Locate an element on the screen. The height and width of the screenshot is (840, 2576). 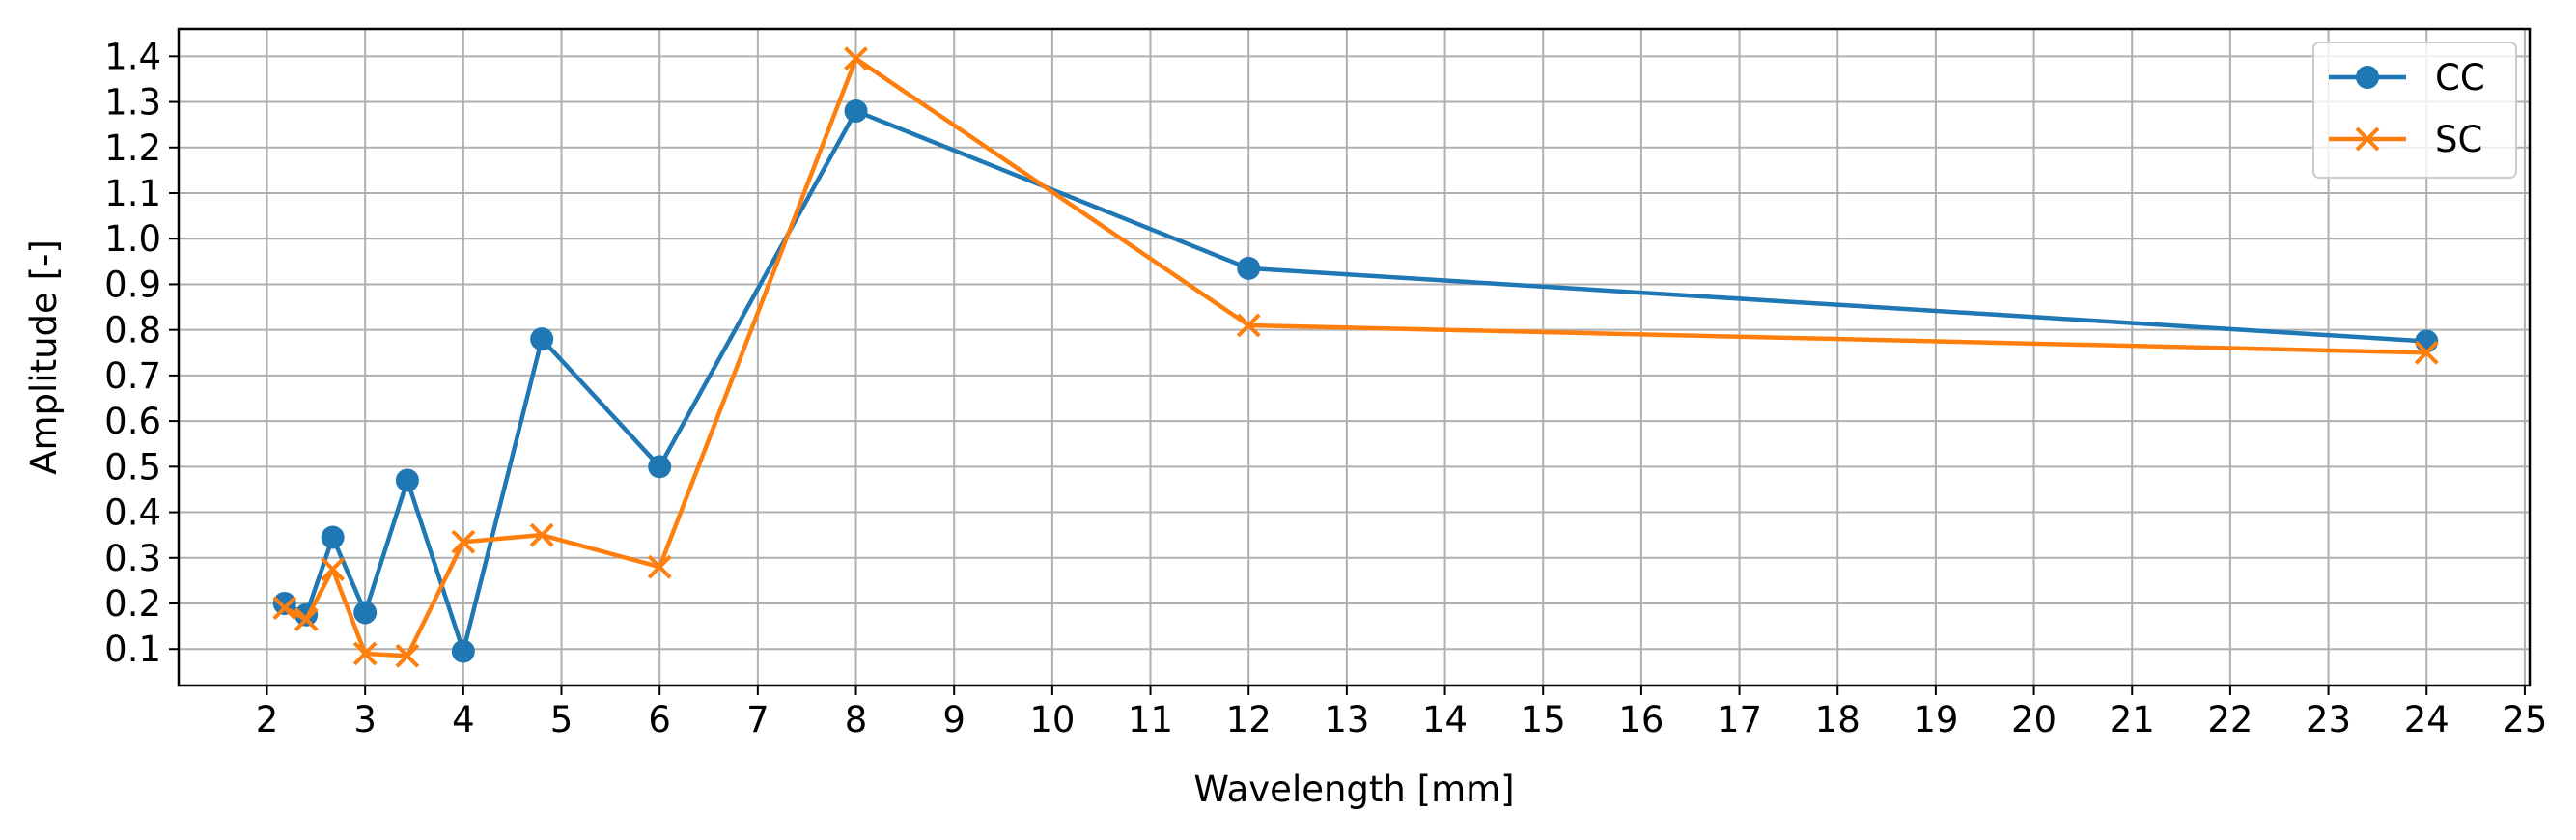
x-tick-label: 6 is located at coordinates (659, 720).